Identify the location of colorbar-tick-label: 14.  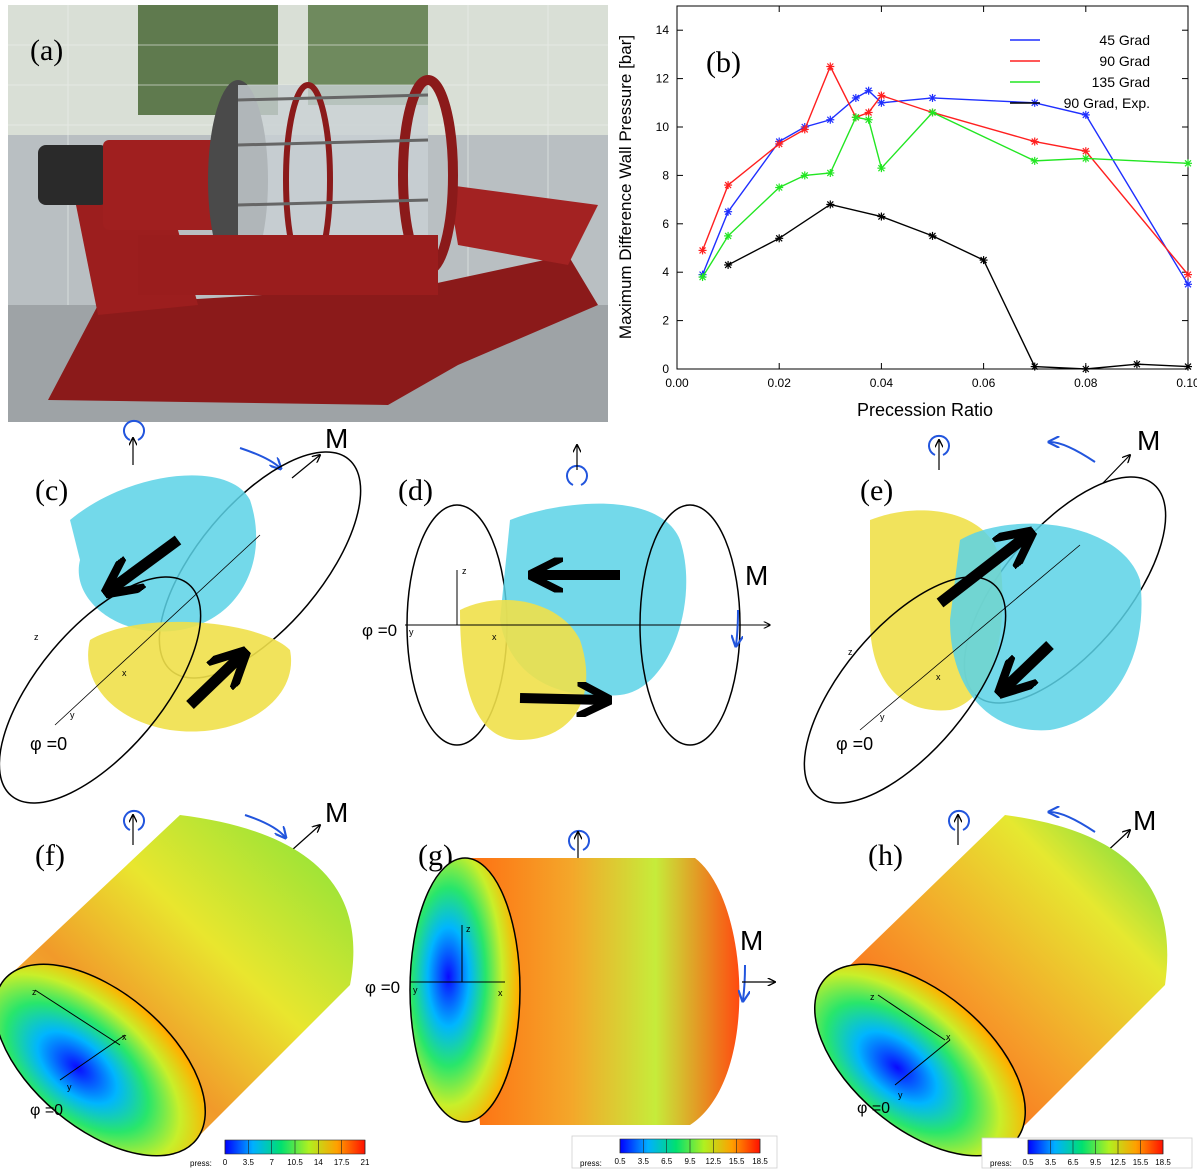
(318, 1162).